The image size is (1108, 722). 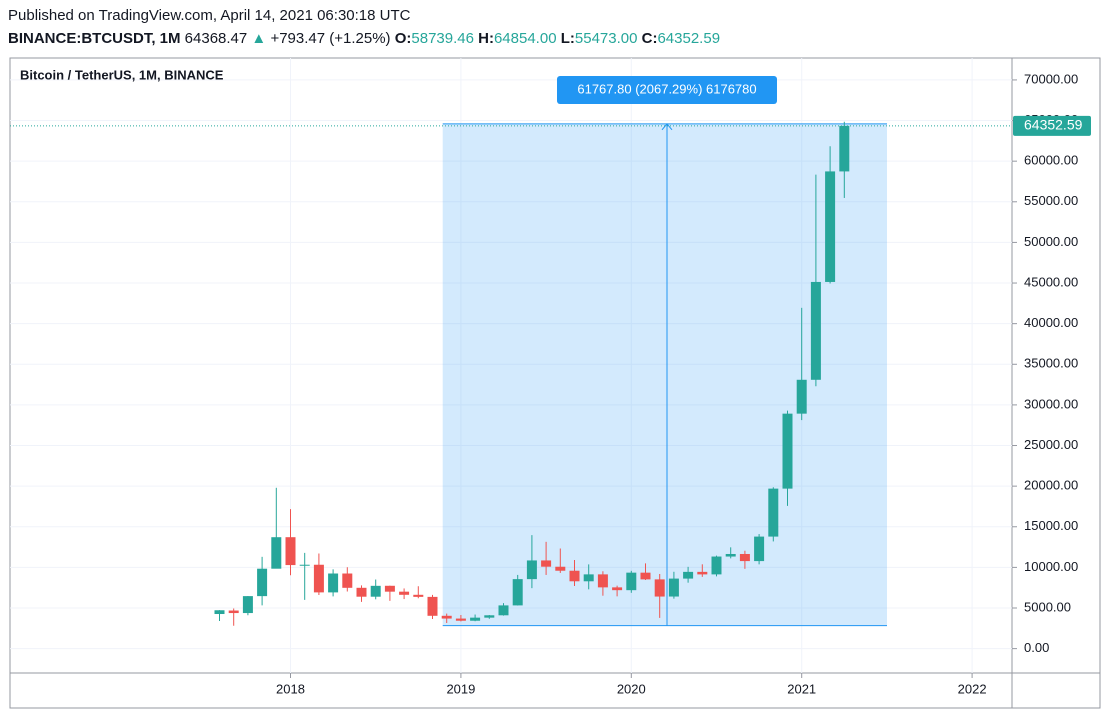 What do you see at coordinates (972, 688) in the screenshot?
I see `x-tick-label: 2022` at bounding box center [972, 688].